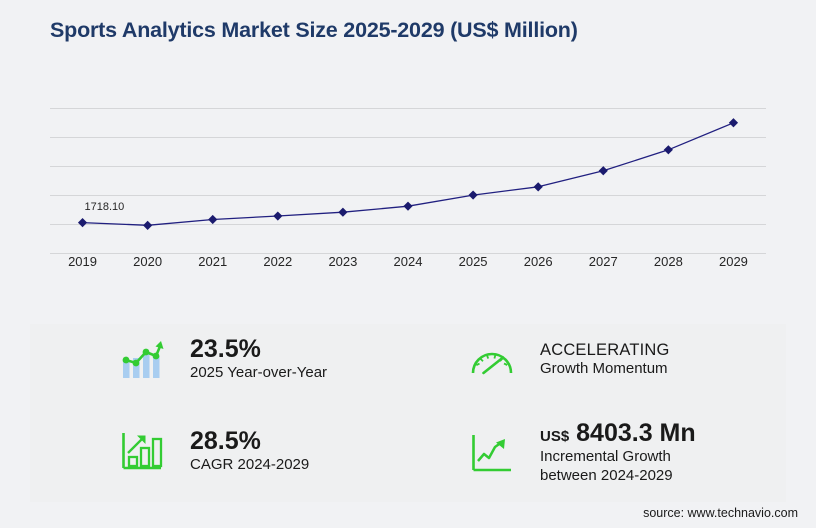 This screenshot has height=528, width=816. I want to click on line-chart-arrow-icon, so click(492, 453).